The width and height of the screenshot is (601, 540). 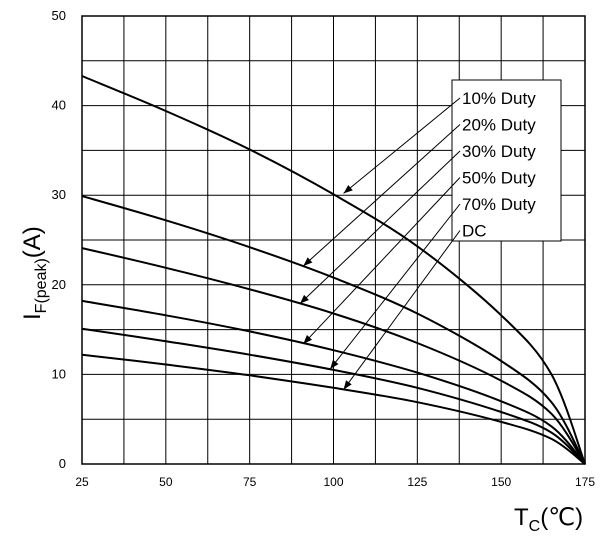 What do you see at coordinates (62, 463) in the screenshot?
I see `y-tick-label: 0` at bounding box center [62, 463].